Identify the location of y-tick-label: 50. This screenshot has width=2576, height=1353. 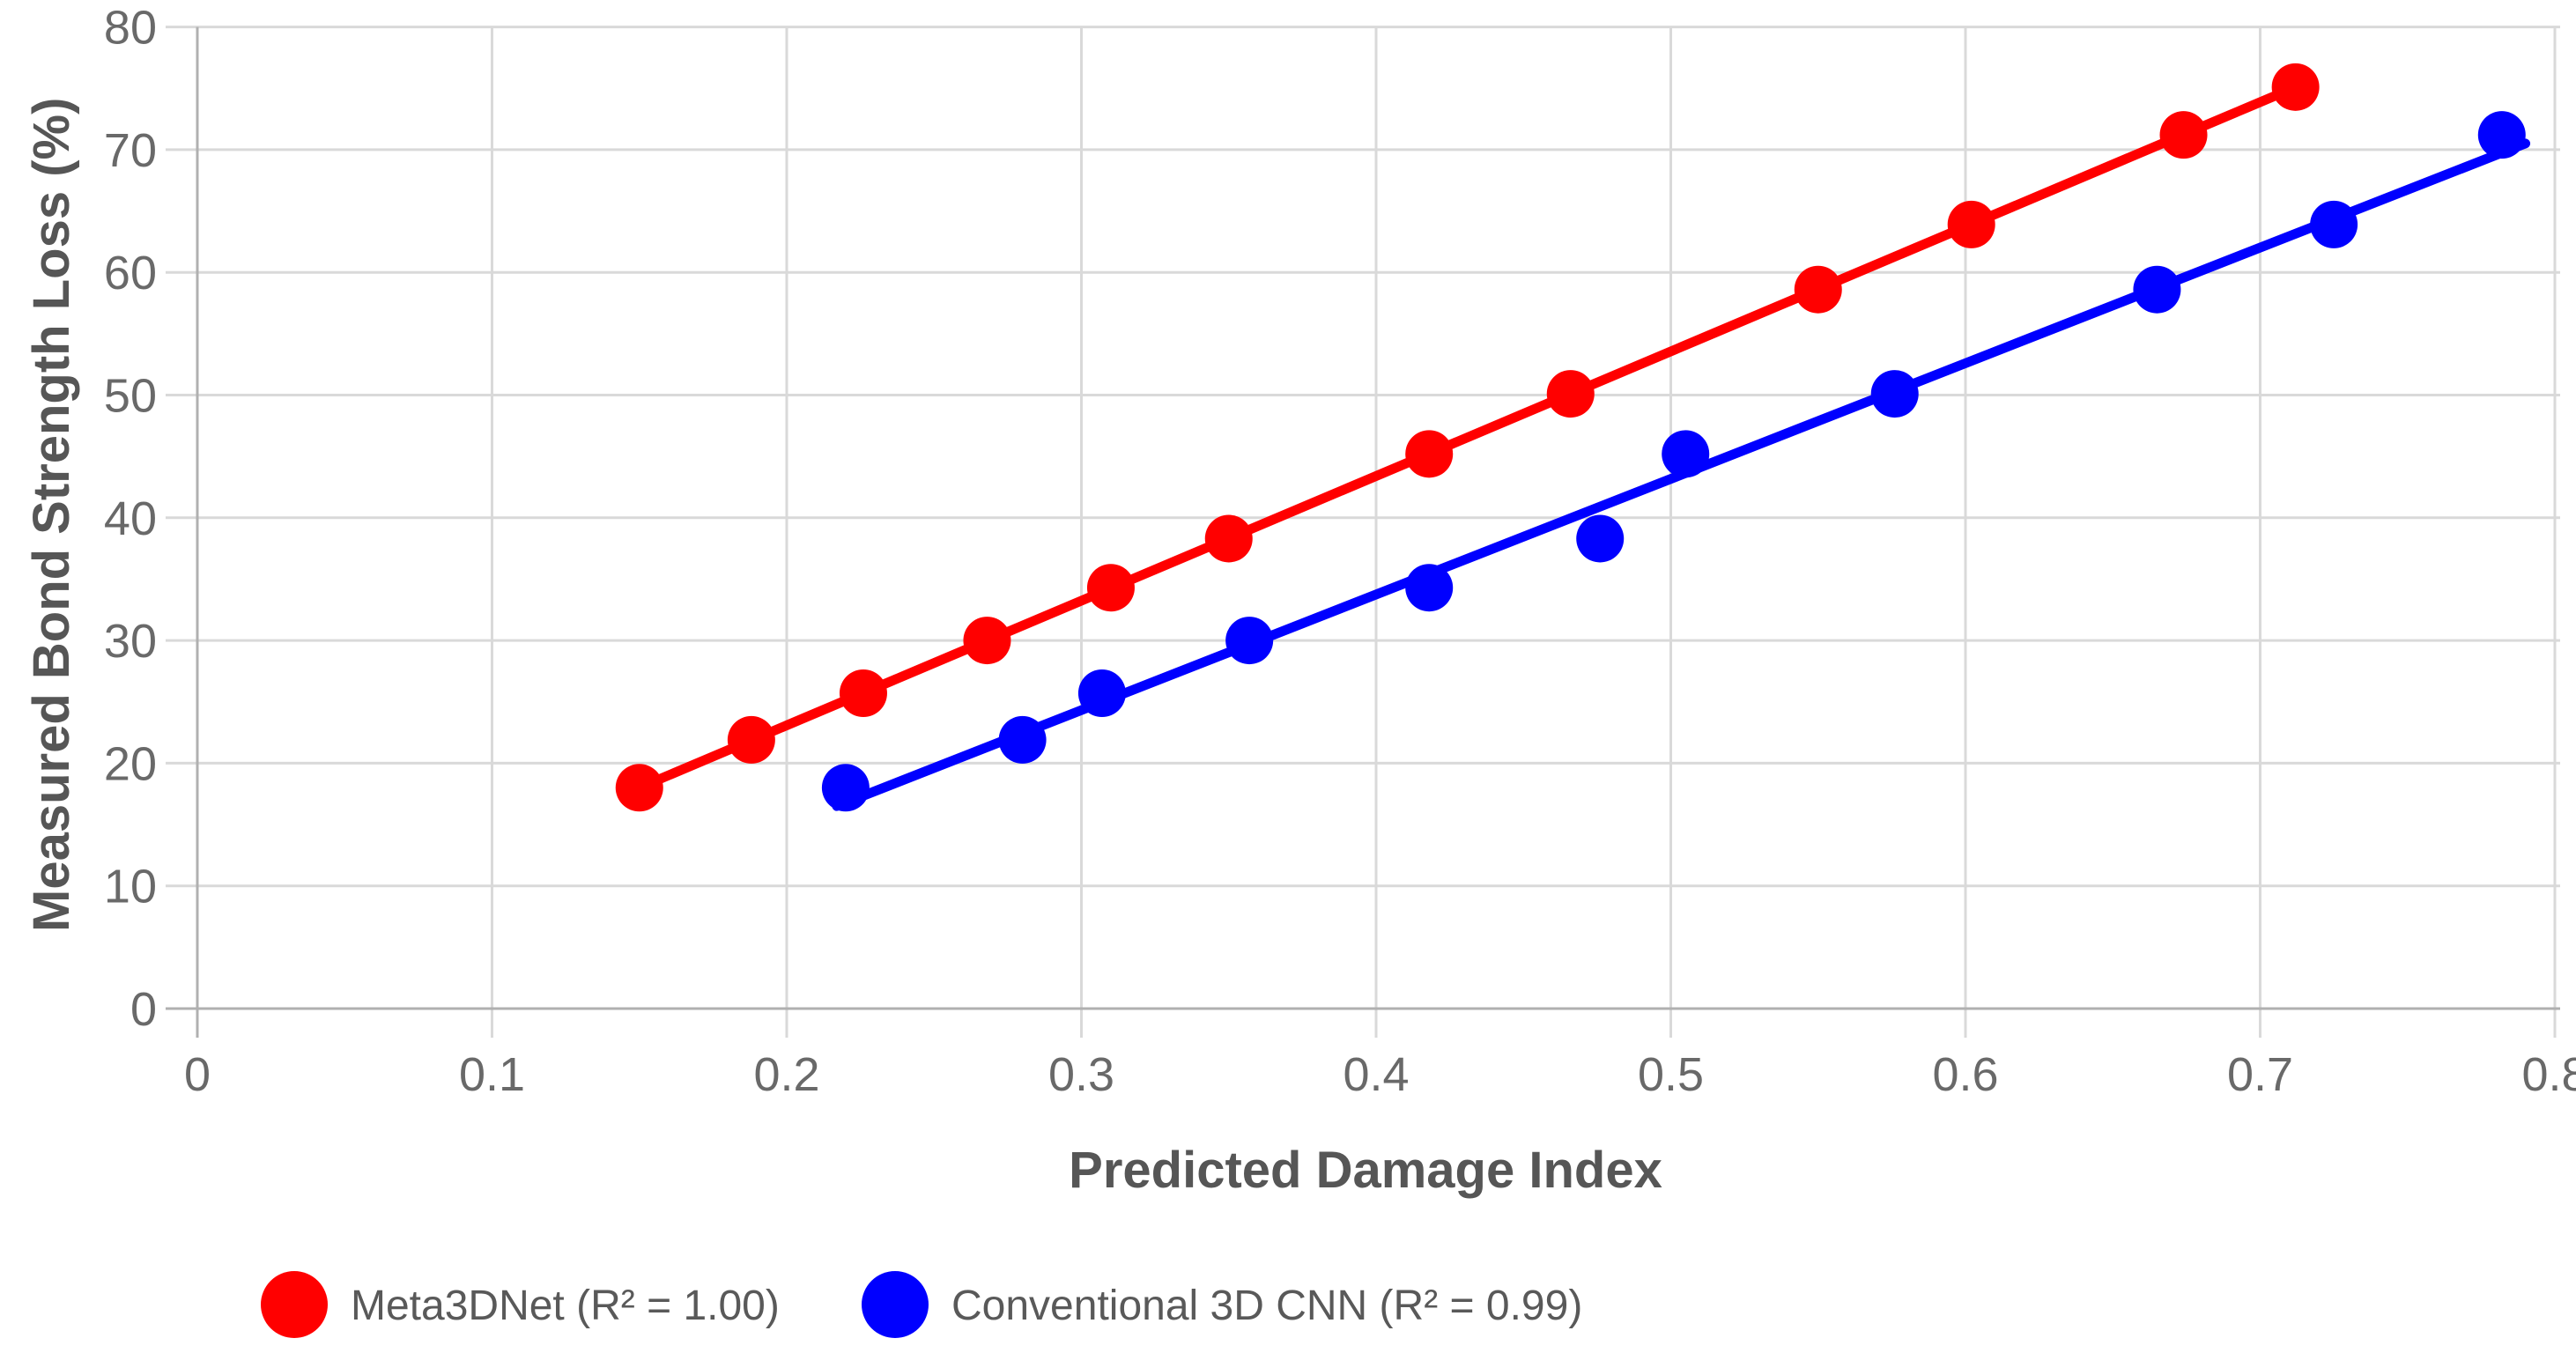
(130, 396).